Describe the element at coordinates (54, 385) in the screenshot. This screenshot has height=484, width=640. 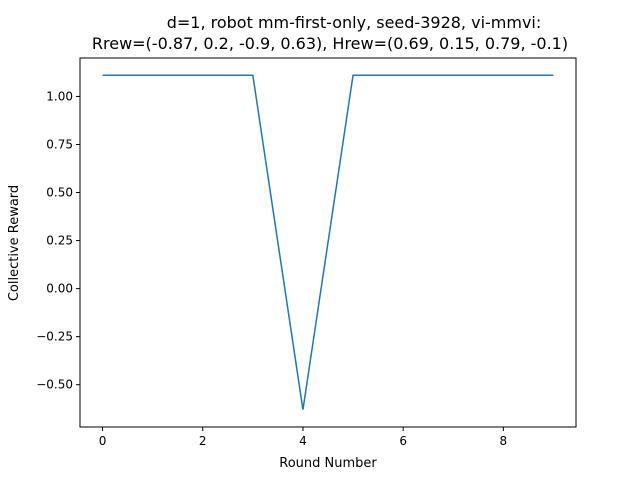
I see `y-tick-label: −0.50` at that location.